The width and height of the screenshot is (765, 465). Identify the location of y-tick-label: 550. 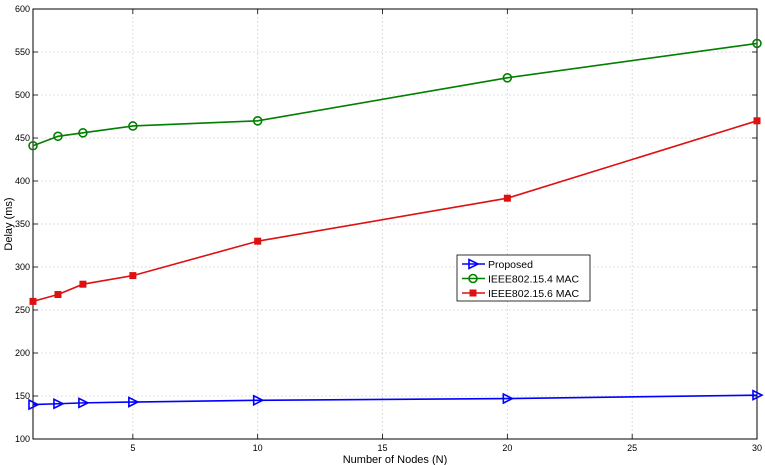
(22, 52).